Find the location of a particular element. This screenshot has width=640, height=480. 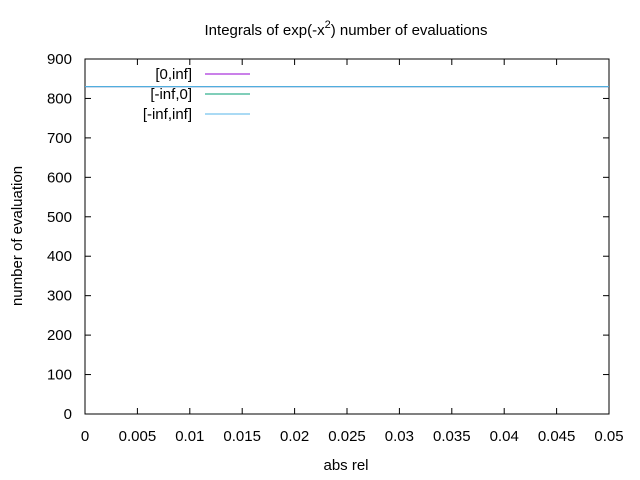

x-tick-label: 0.045 is located at coordinates (557, 436).